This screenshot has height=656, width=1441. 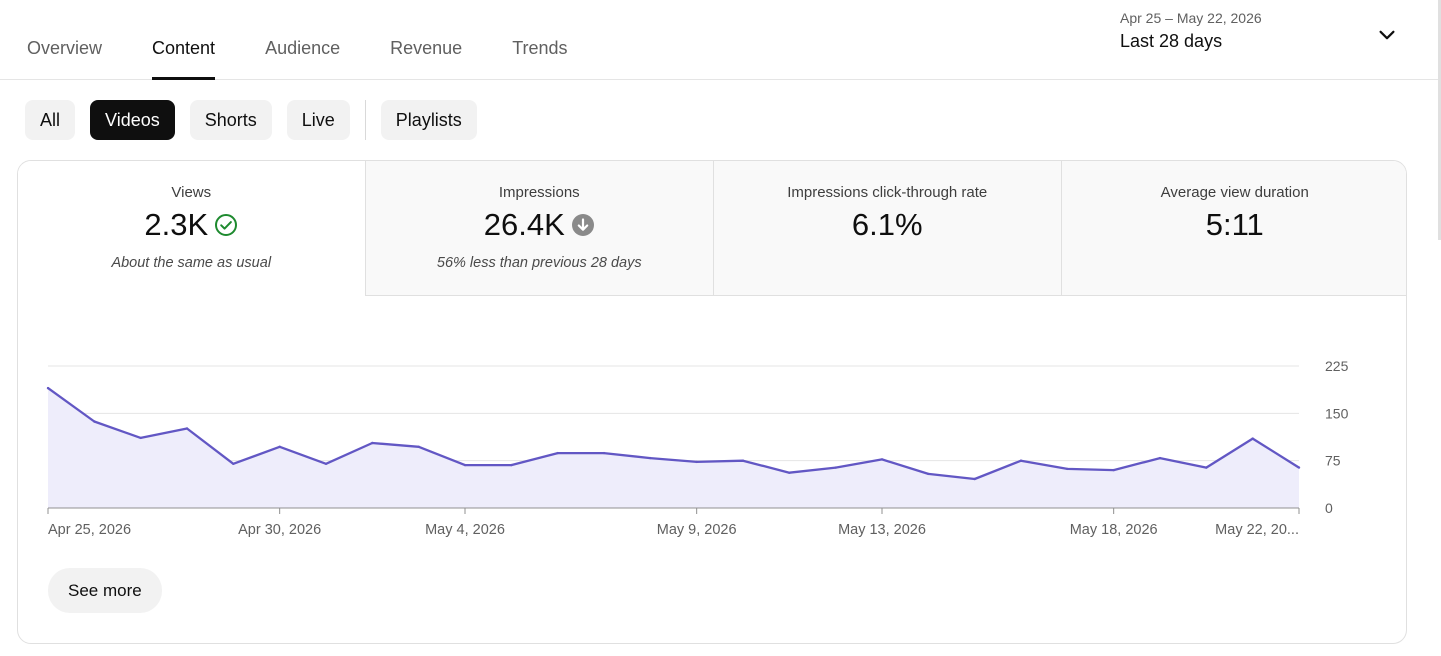 What do you see at coordinates (184, 40) in the screenshot?
I see `tab-content: Content` at bounding box center [184, 40].